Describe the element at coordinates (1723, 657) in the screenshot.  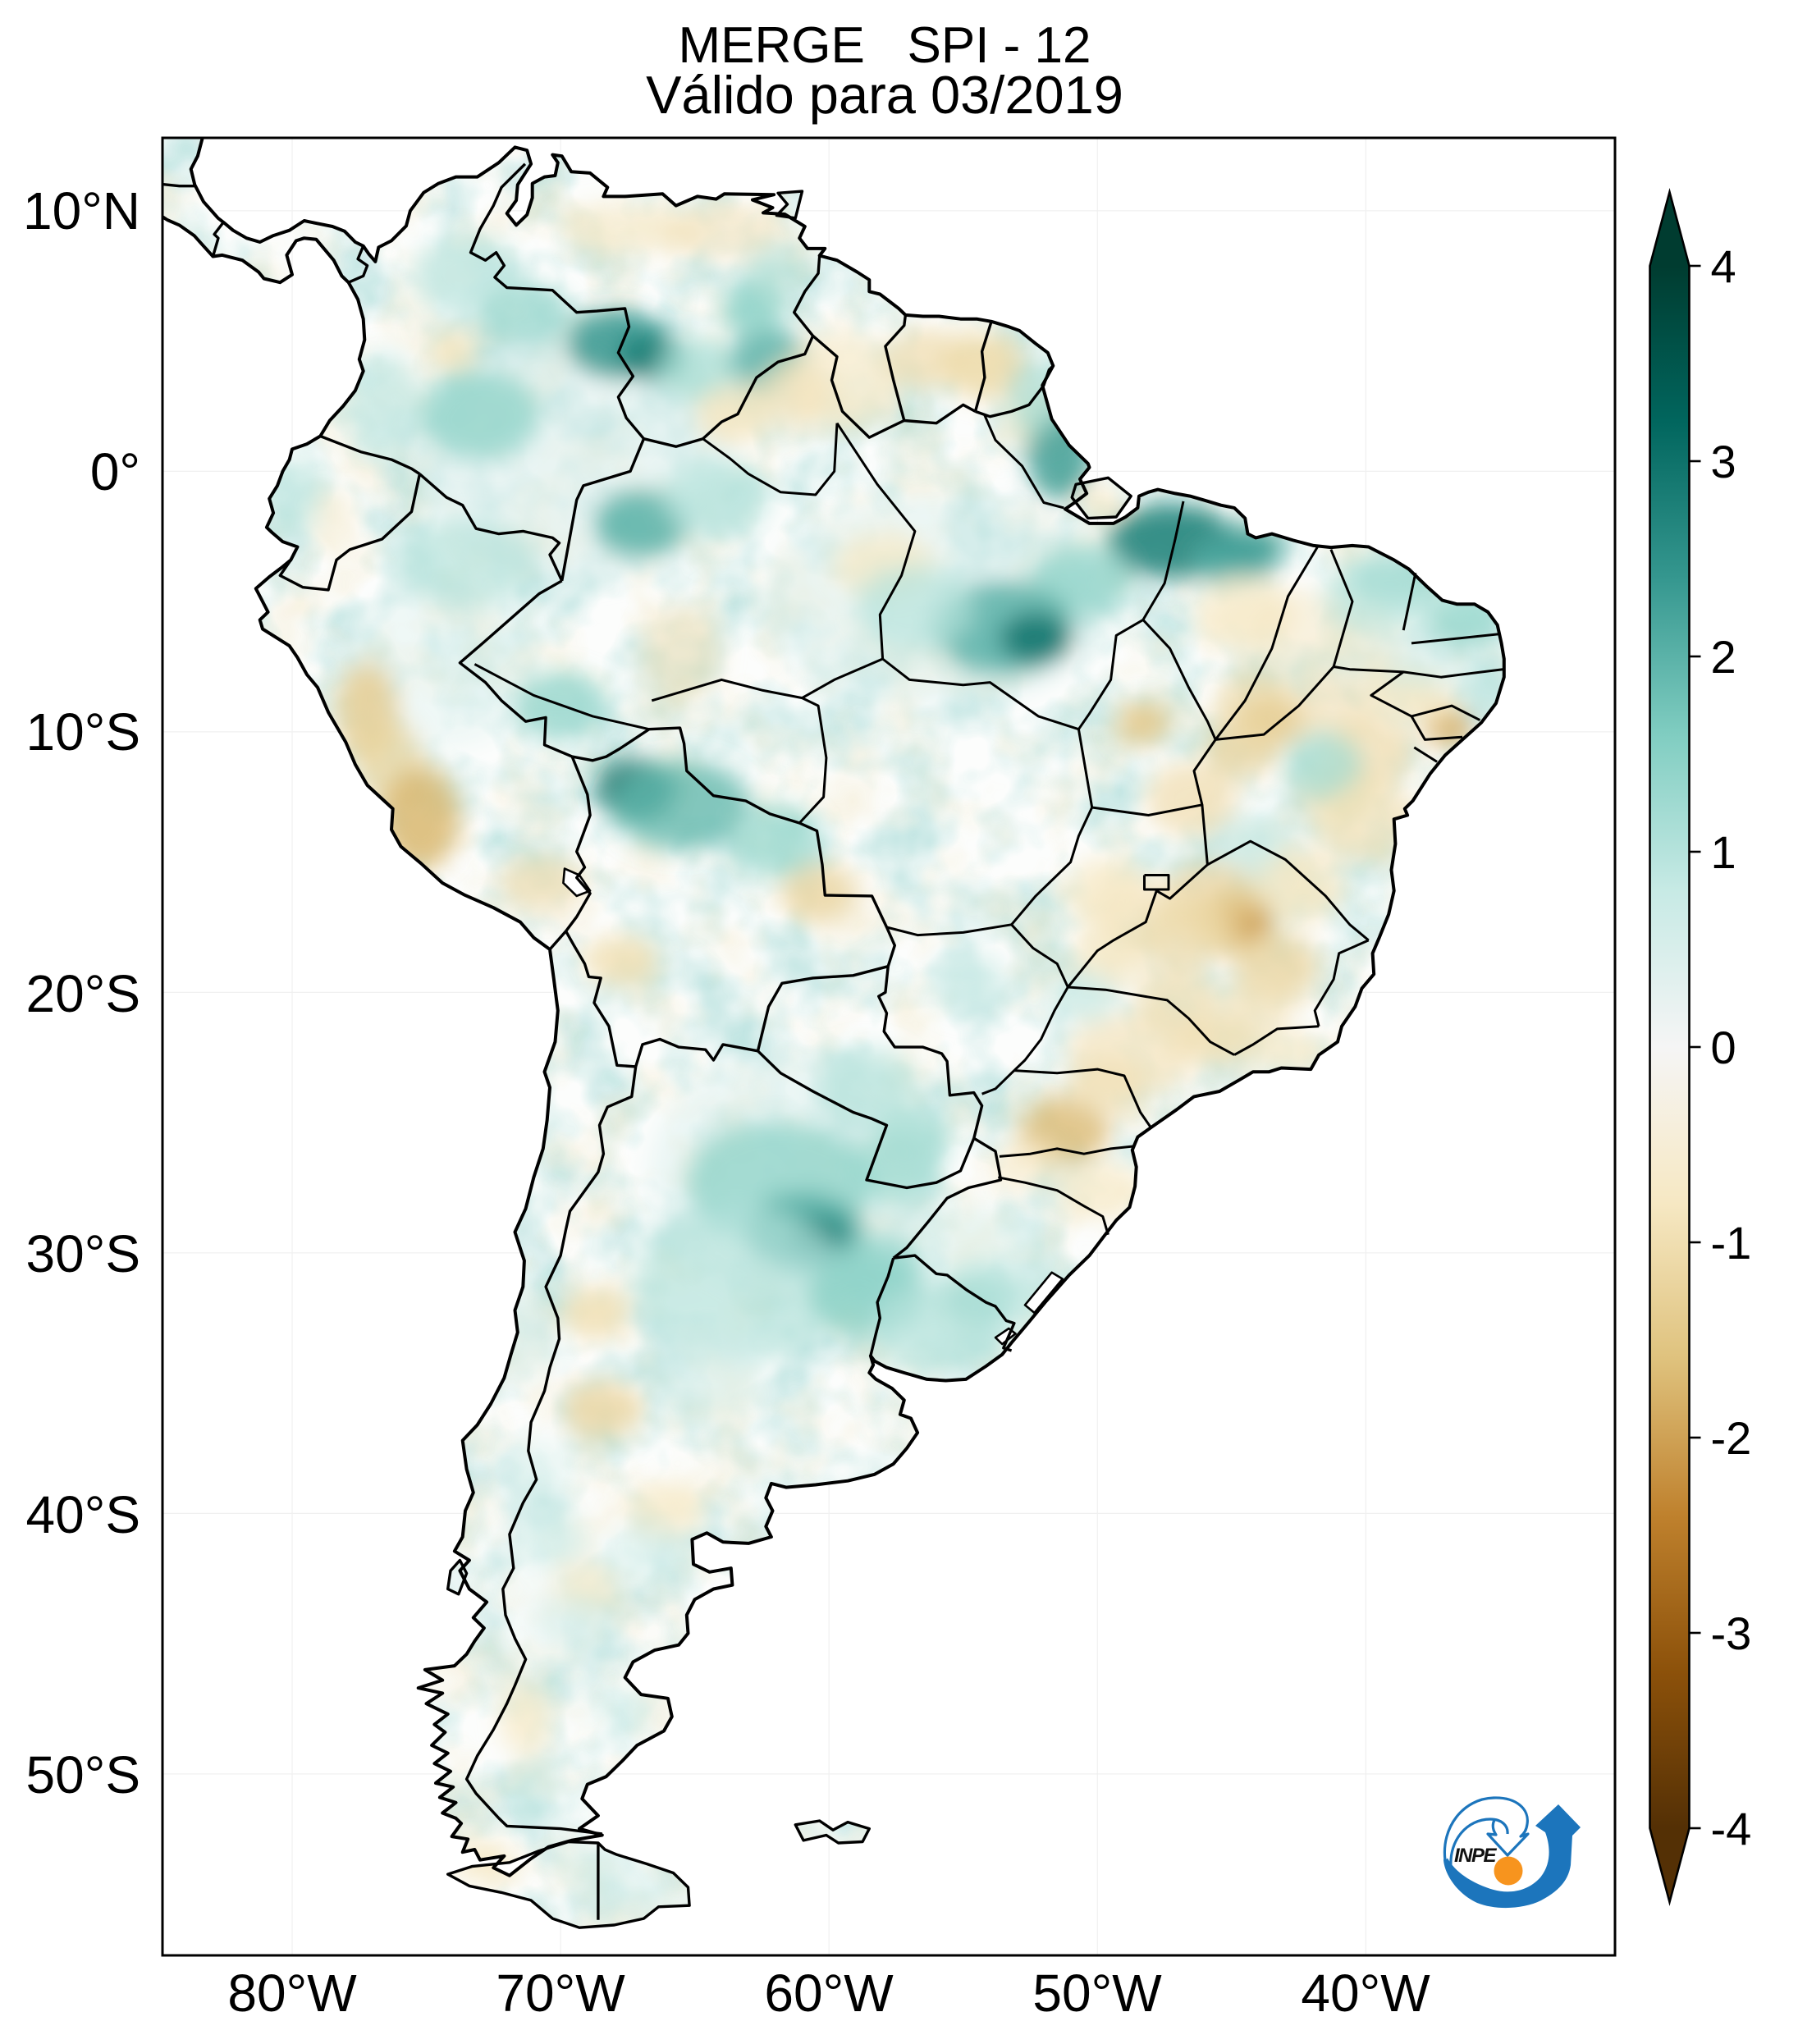
I see `svg-text: 2` at that location.